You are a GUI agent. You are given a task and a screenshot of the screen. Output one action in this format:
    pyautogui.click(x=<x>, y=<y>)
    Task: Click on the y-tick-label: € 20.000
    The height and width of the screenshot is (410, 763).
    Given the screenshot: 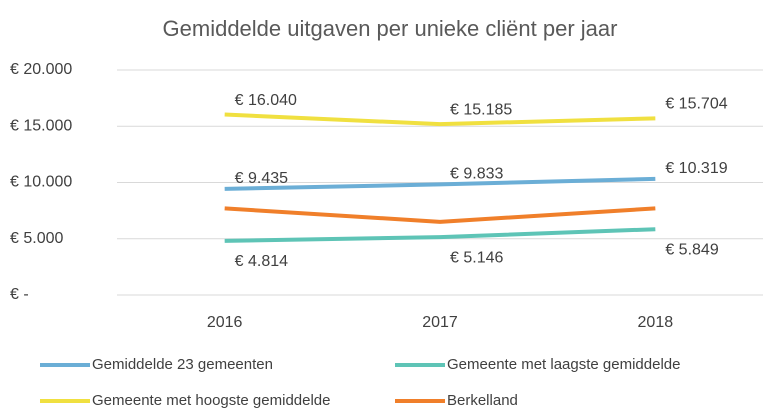 What is the action you would take?
    pyautogui.click(x=41, y=69)
    